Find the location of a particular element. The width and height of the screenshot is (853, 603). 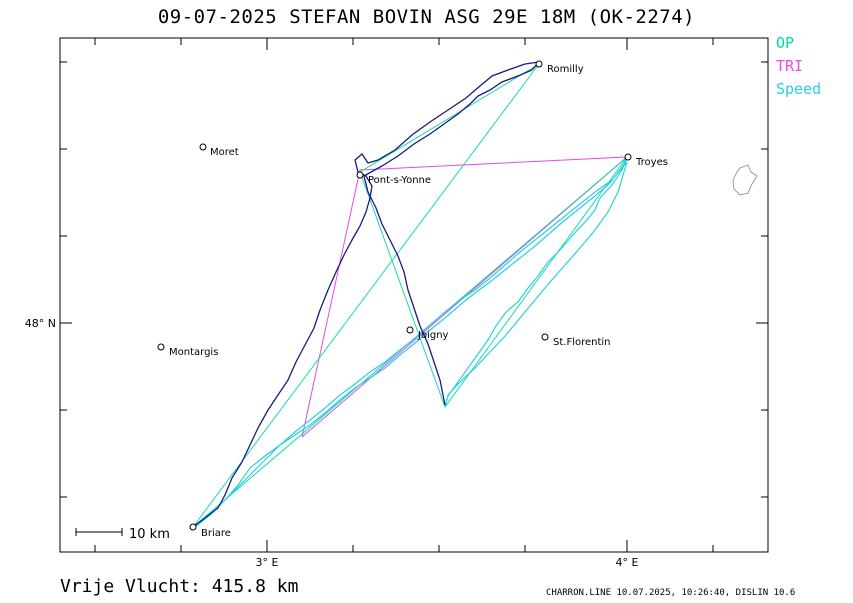

place-romilly: Romilly is located at coordinates (559, 67).